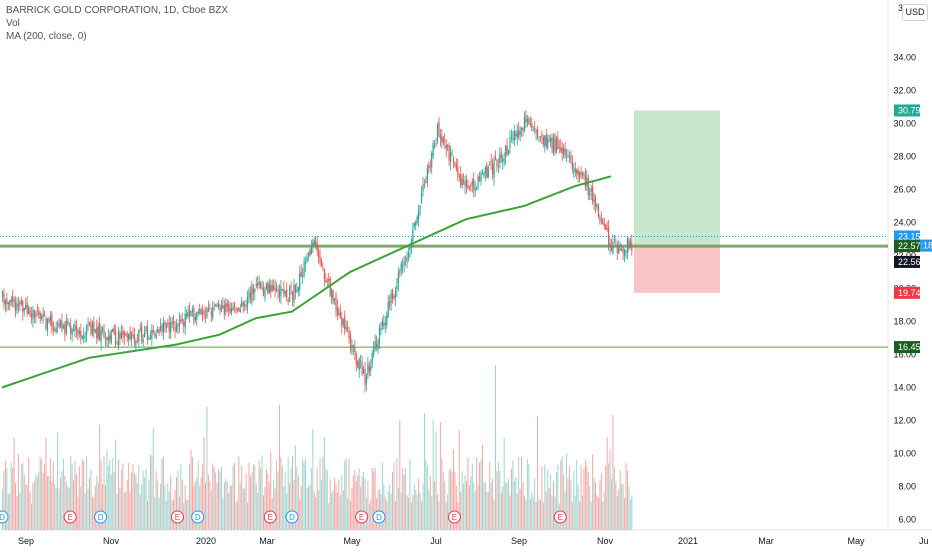  Describe the element at coordinates (907, 520) in the screenshot. I see `price-tick-label: 6.00` at that location.